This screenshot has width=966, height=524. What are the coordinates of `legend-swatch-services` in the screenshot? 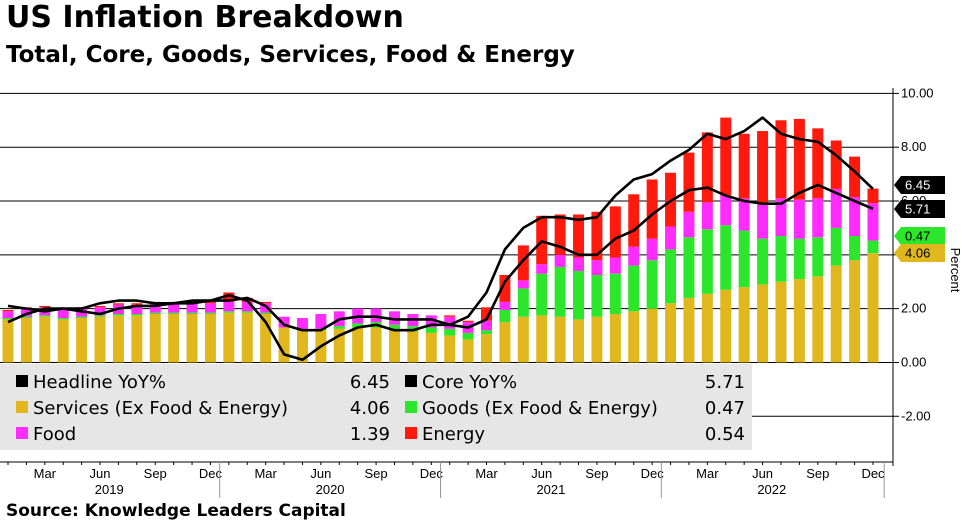 It's located at (22, 407).